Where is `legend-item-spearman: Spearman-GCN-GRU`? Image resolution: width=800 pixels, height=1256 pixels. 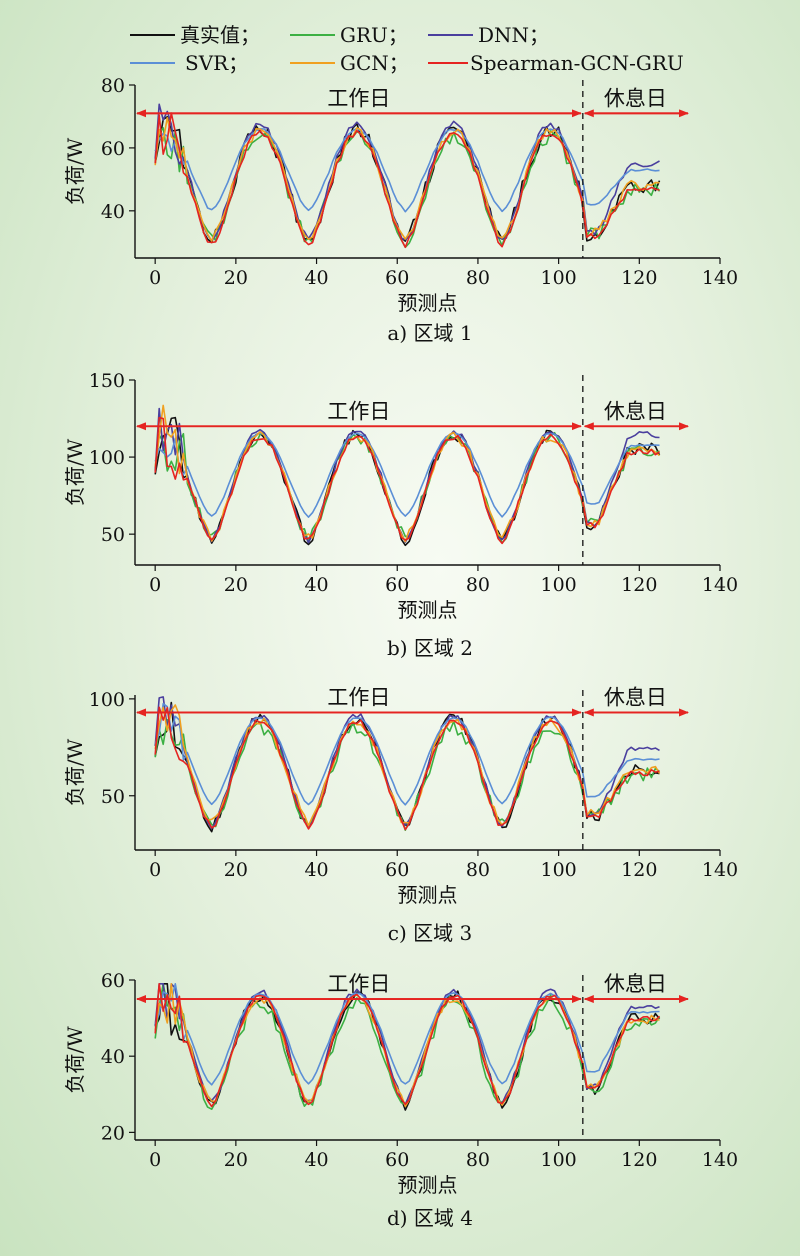 legend-item-spearman: Spearman-GCN-GRU is located at coordinates (556, 63).